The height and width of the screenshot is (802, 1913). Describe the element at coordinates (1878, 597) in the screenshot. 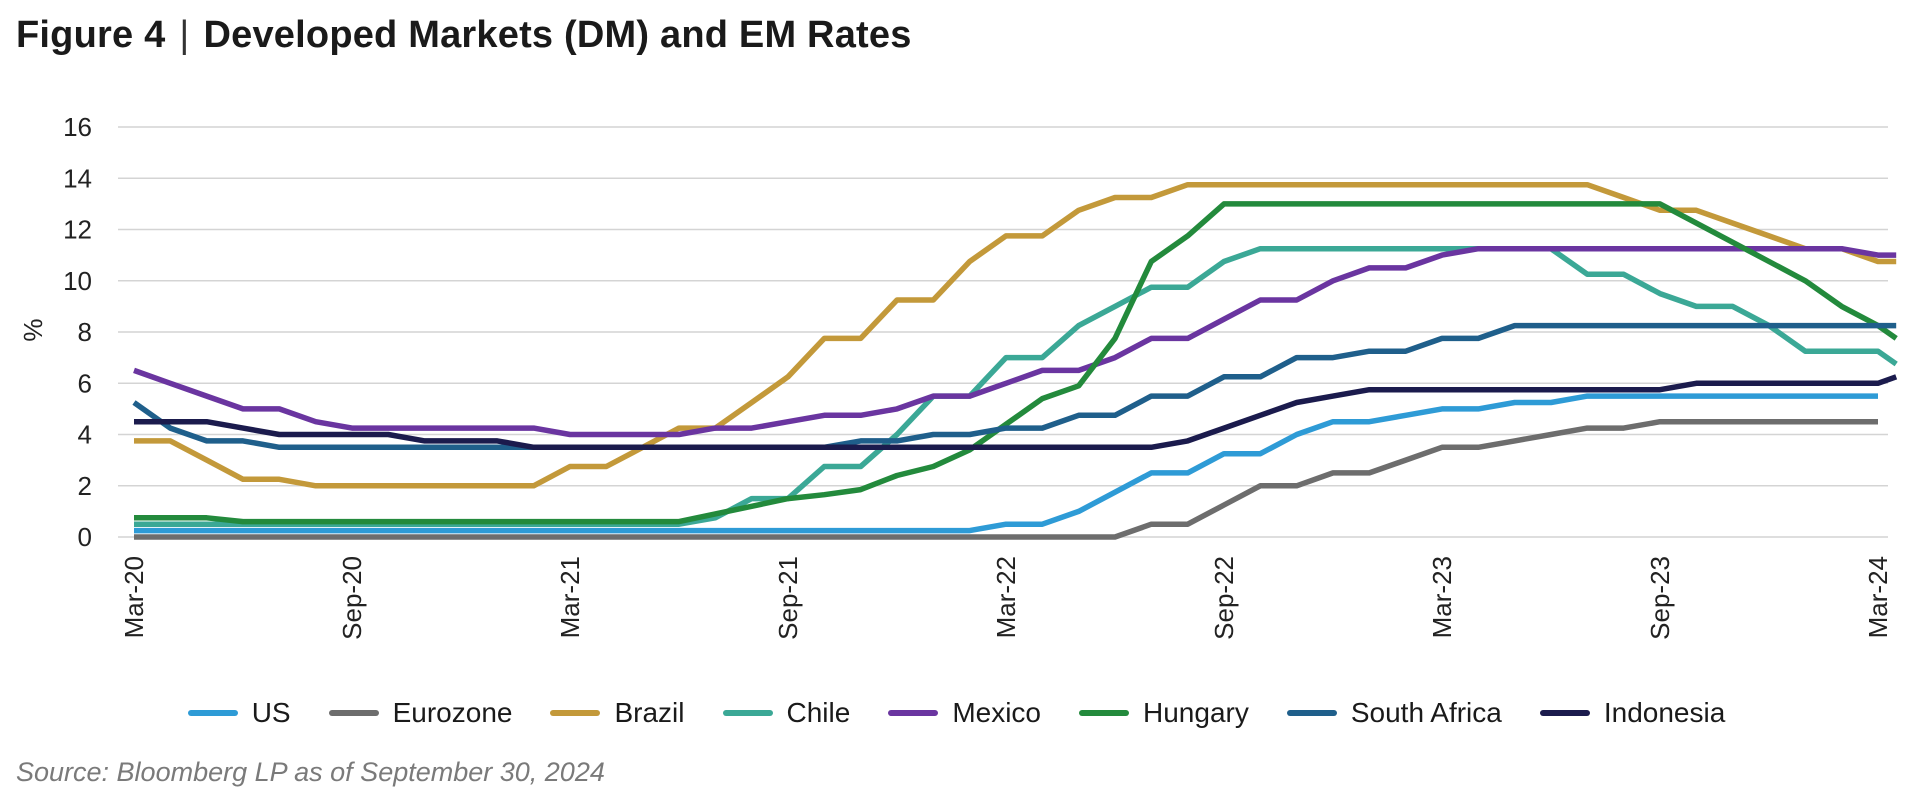

I see `x-tick-label: Mar-24` at that location.